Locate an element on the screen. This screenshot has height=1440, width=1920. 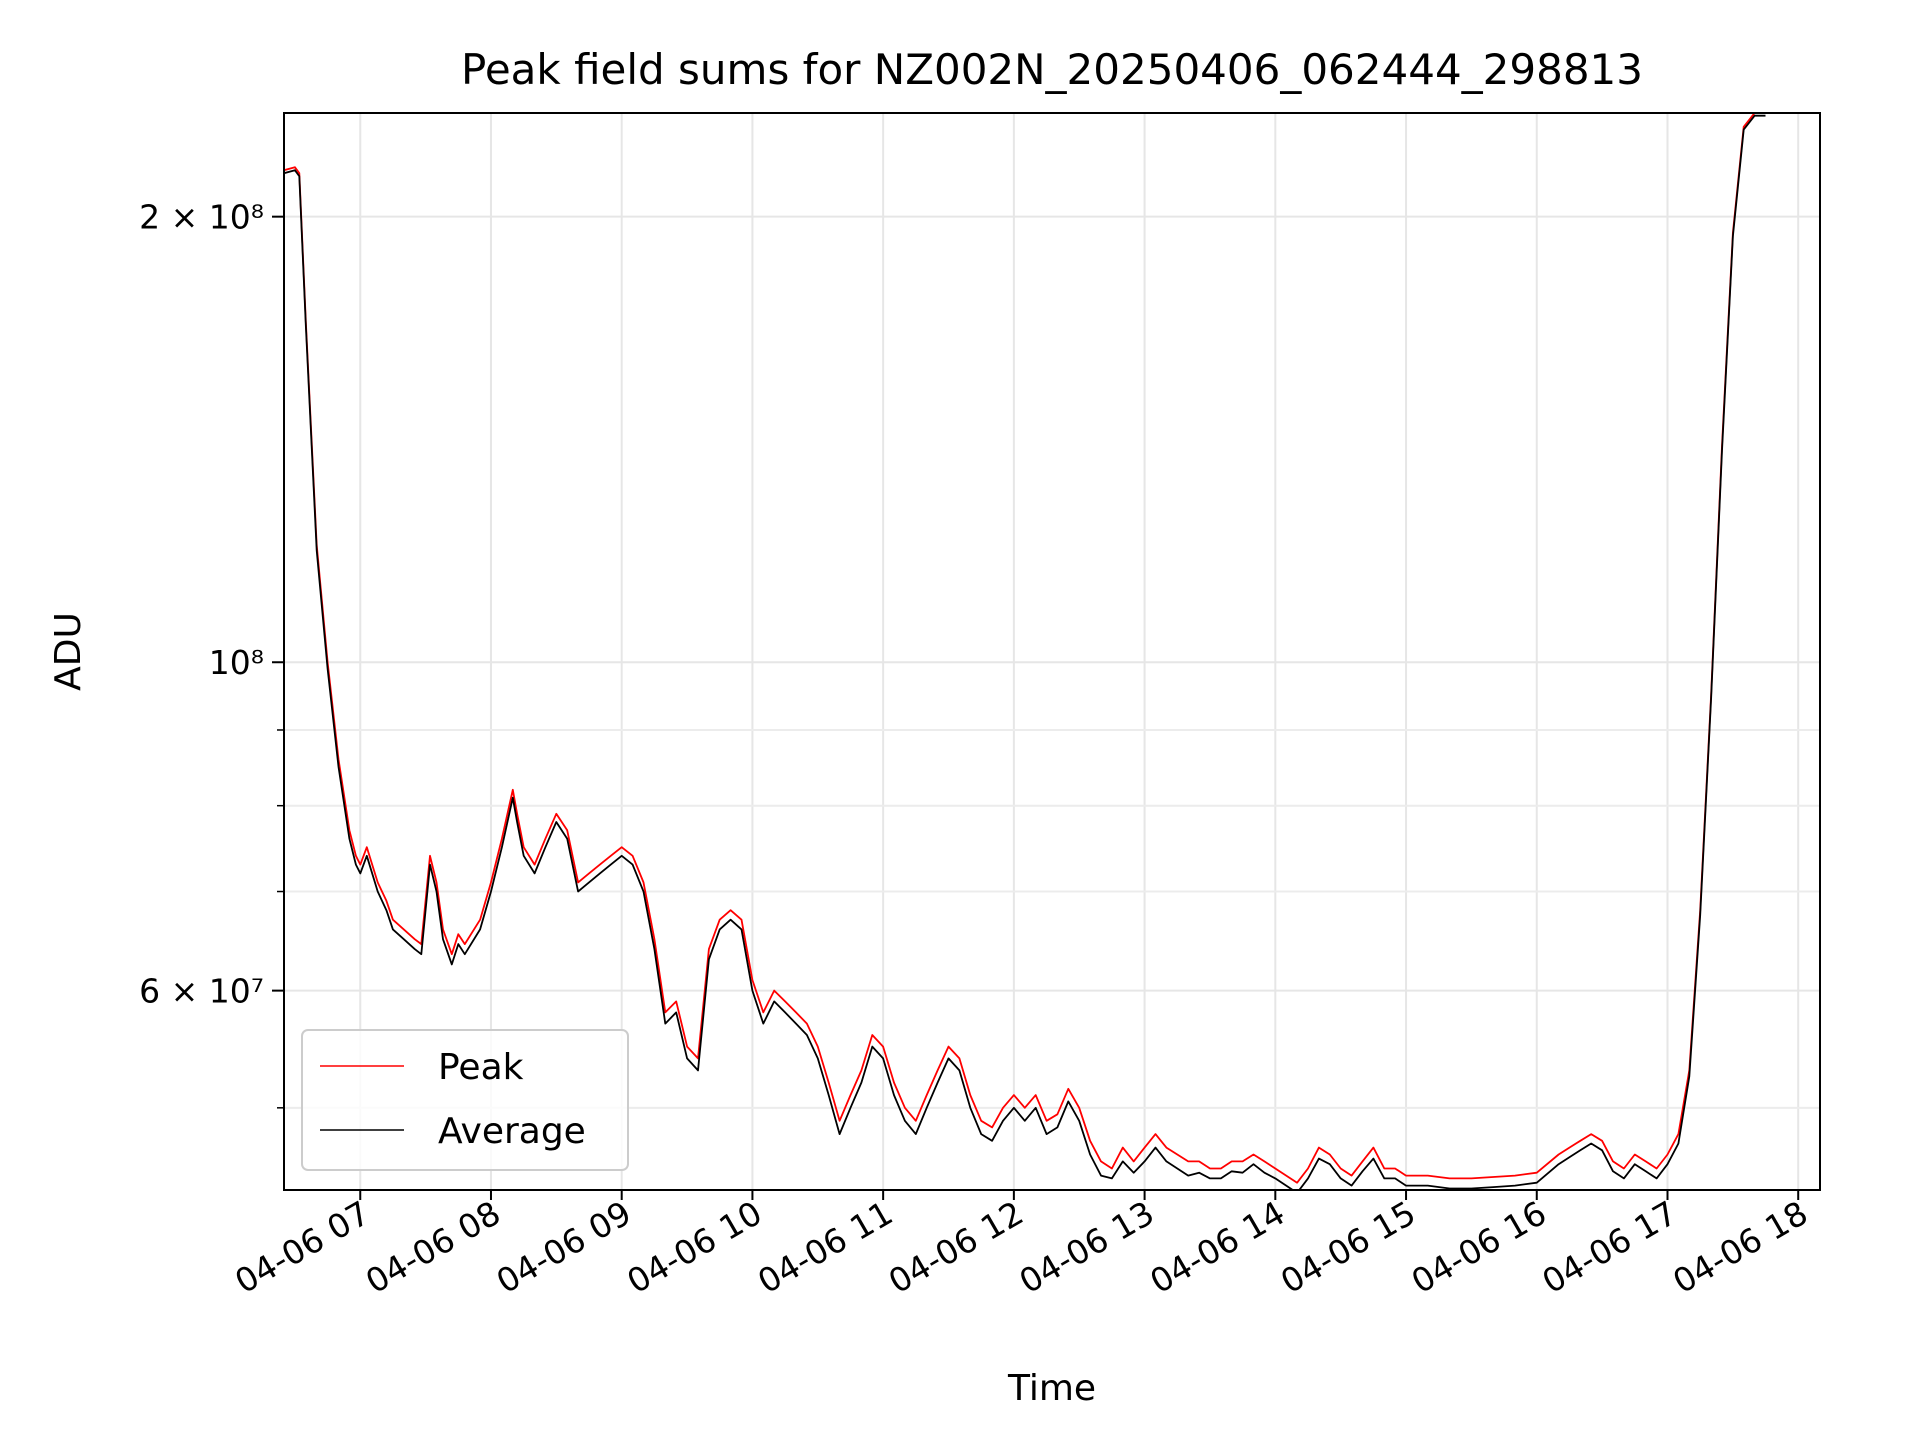
x-tick-label: 04-06 17 is located at coordinates (1609, 1247).